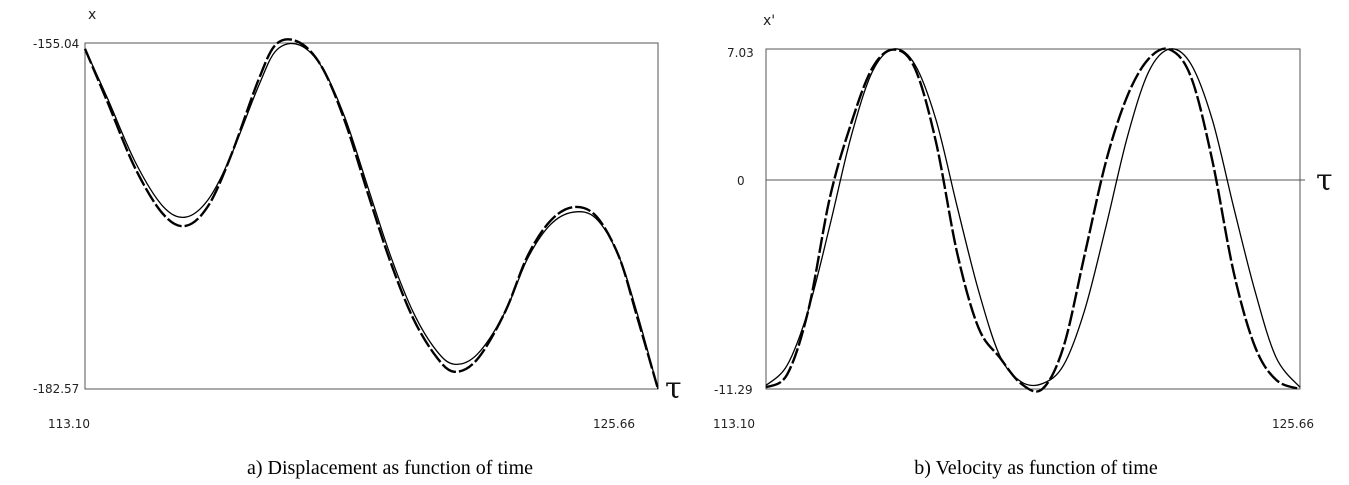 This screenshot has height=485, width=1349. What do you see at coordinates (741, 181) in the screenshot?
I see `y-tick-zero-b: 0` at bounding box center [741, 181].